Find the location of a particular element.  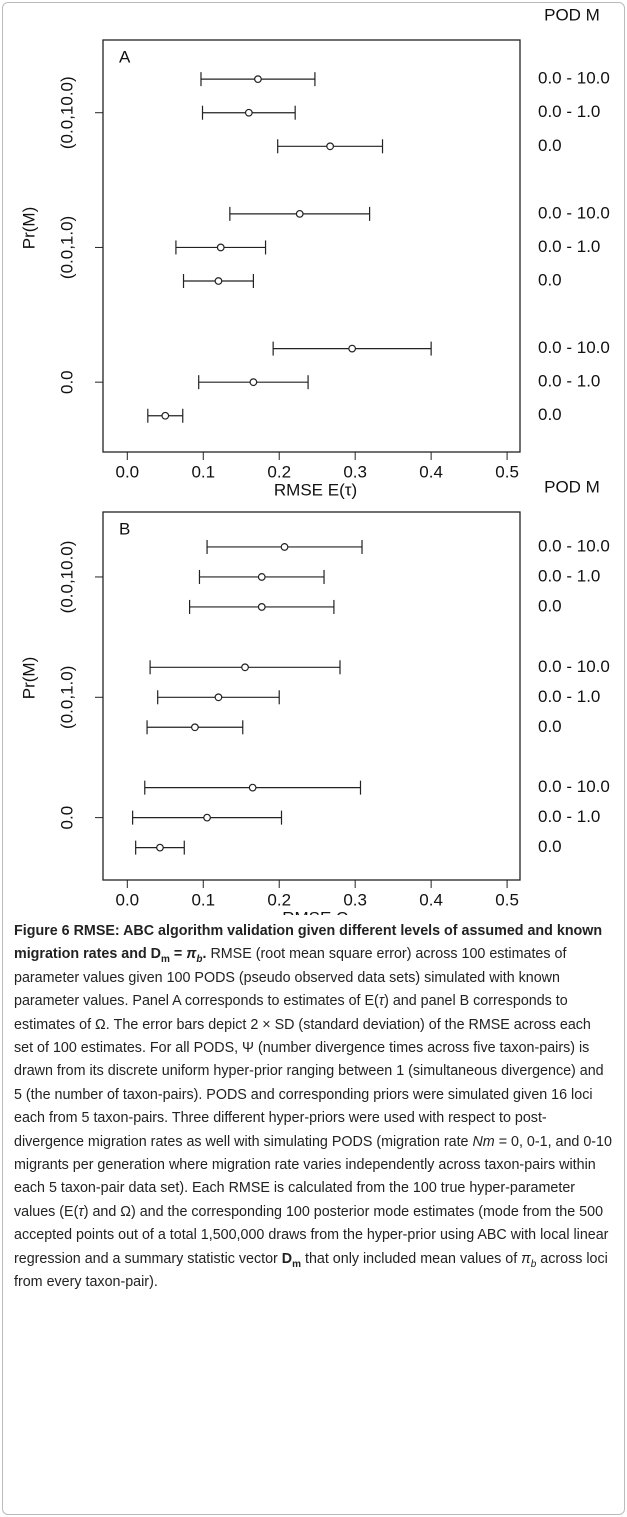

x-axis-title: RMSE E(τ) is located at coordinates (315, 489).